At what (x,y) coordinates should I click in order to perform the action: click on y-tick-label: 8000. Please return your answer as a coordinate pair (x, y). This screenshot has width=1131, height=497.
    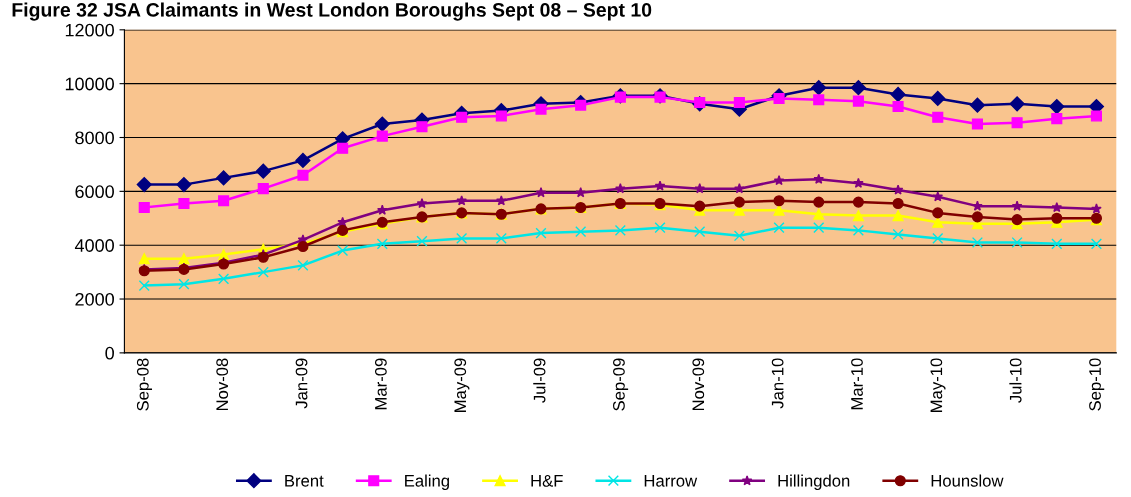
    Looking at the image, I should click on (94, 138).